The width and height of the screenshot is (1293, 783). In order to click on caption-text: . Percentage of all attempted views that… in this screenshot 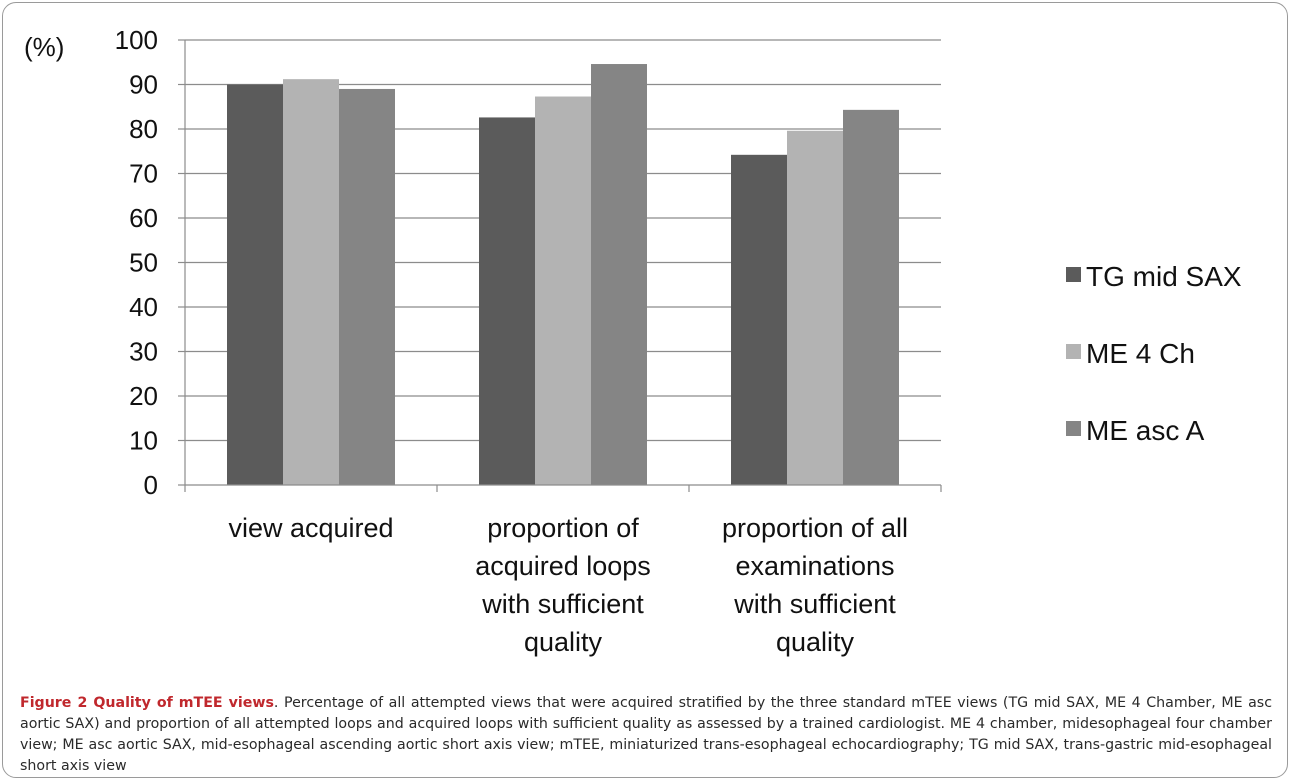, I will do `click(646, 734)`.